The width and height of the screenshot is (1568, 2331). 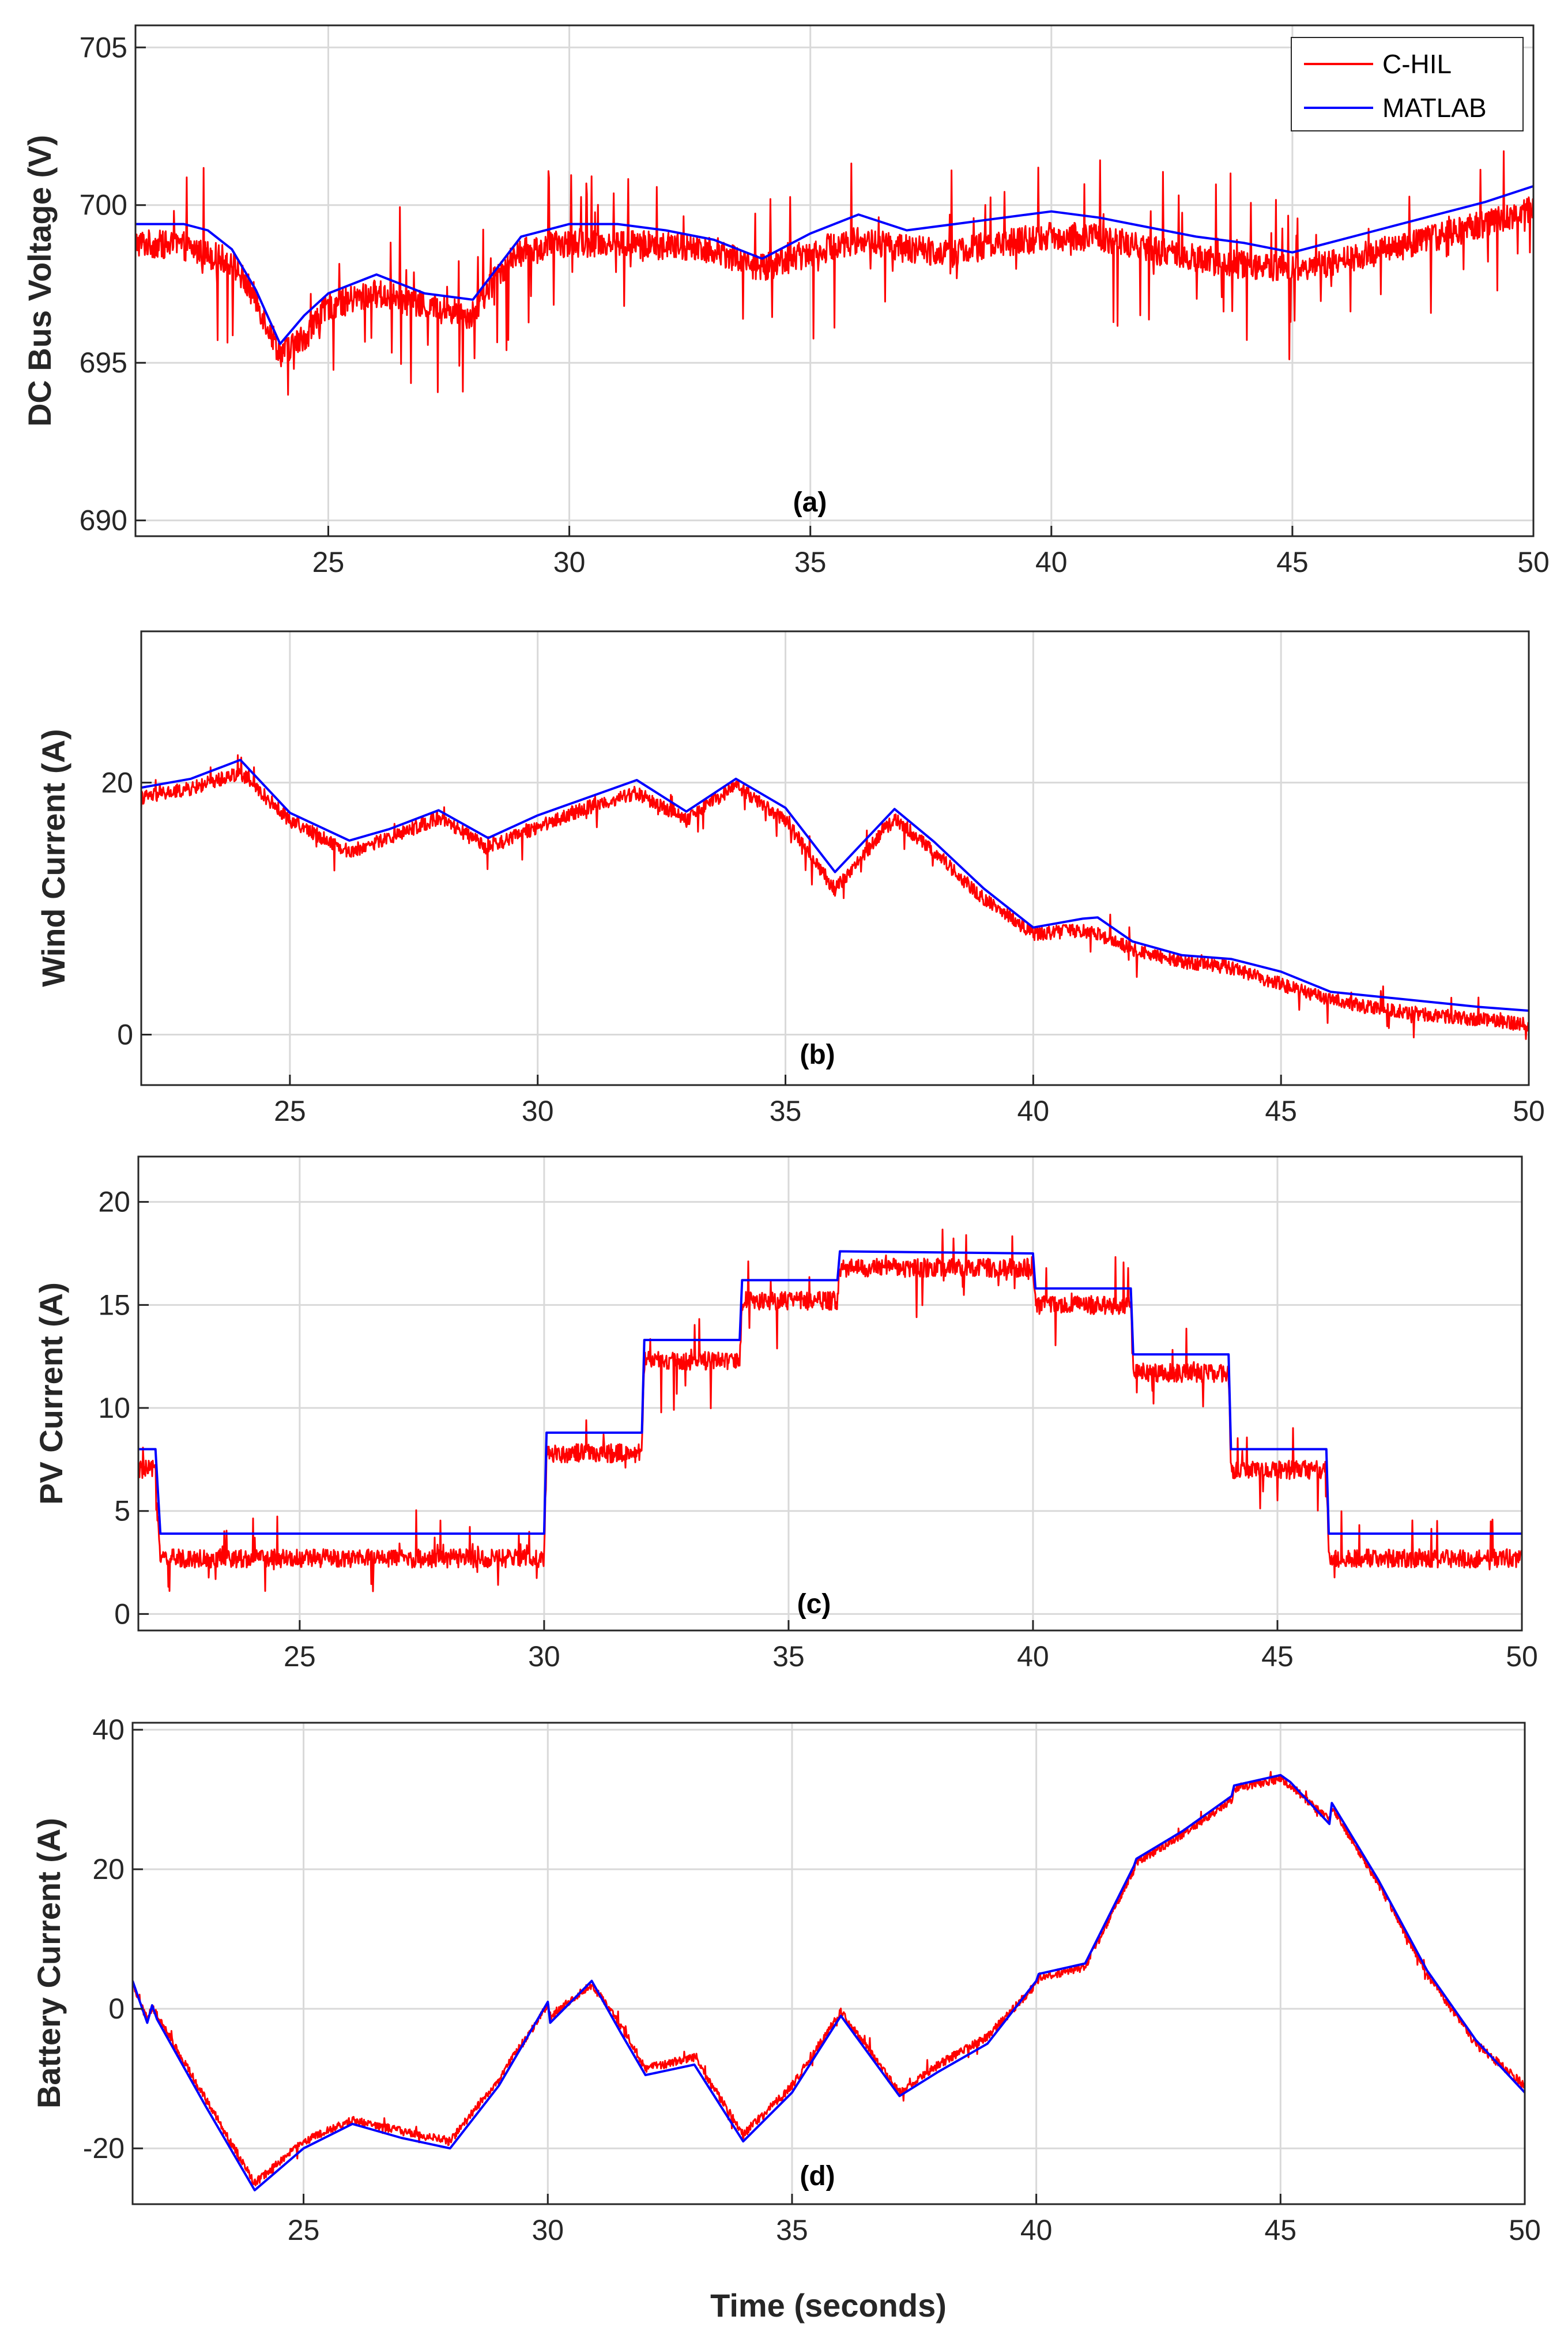 I want to click on y-tick-label: 15, so click(x=114, y=1305).